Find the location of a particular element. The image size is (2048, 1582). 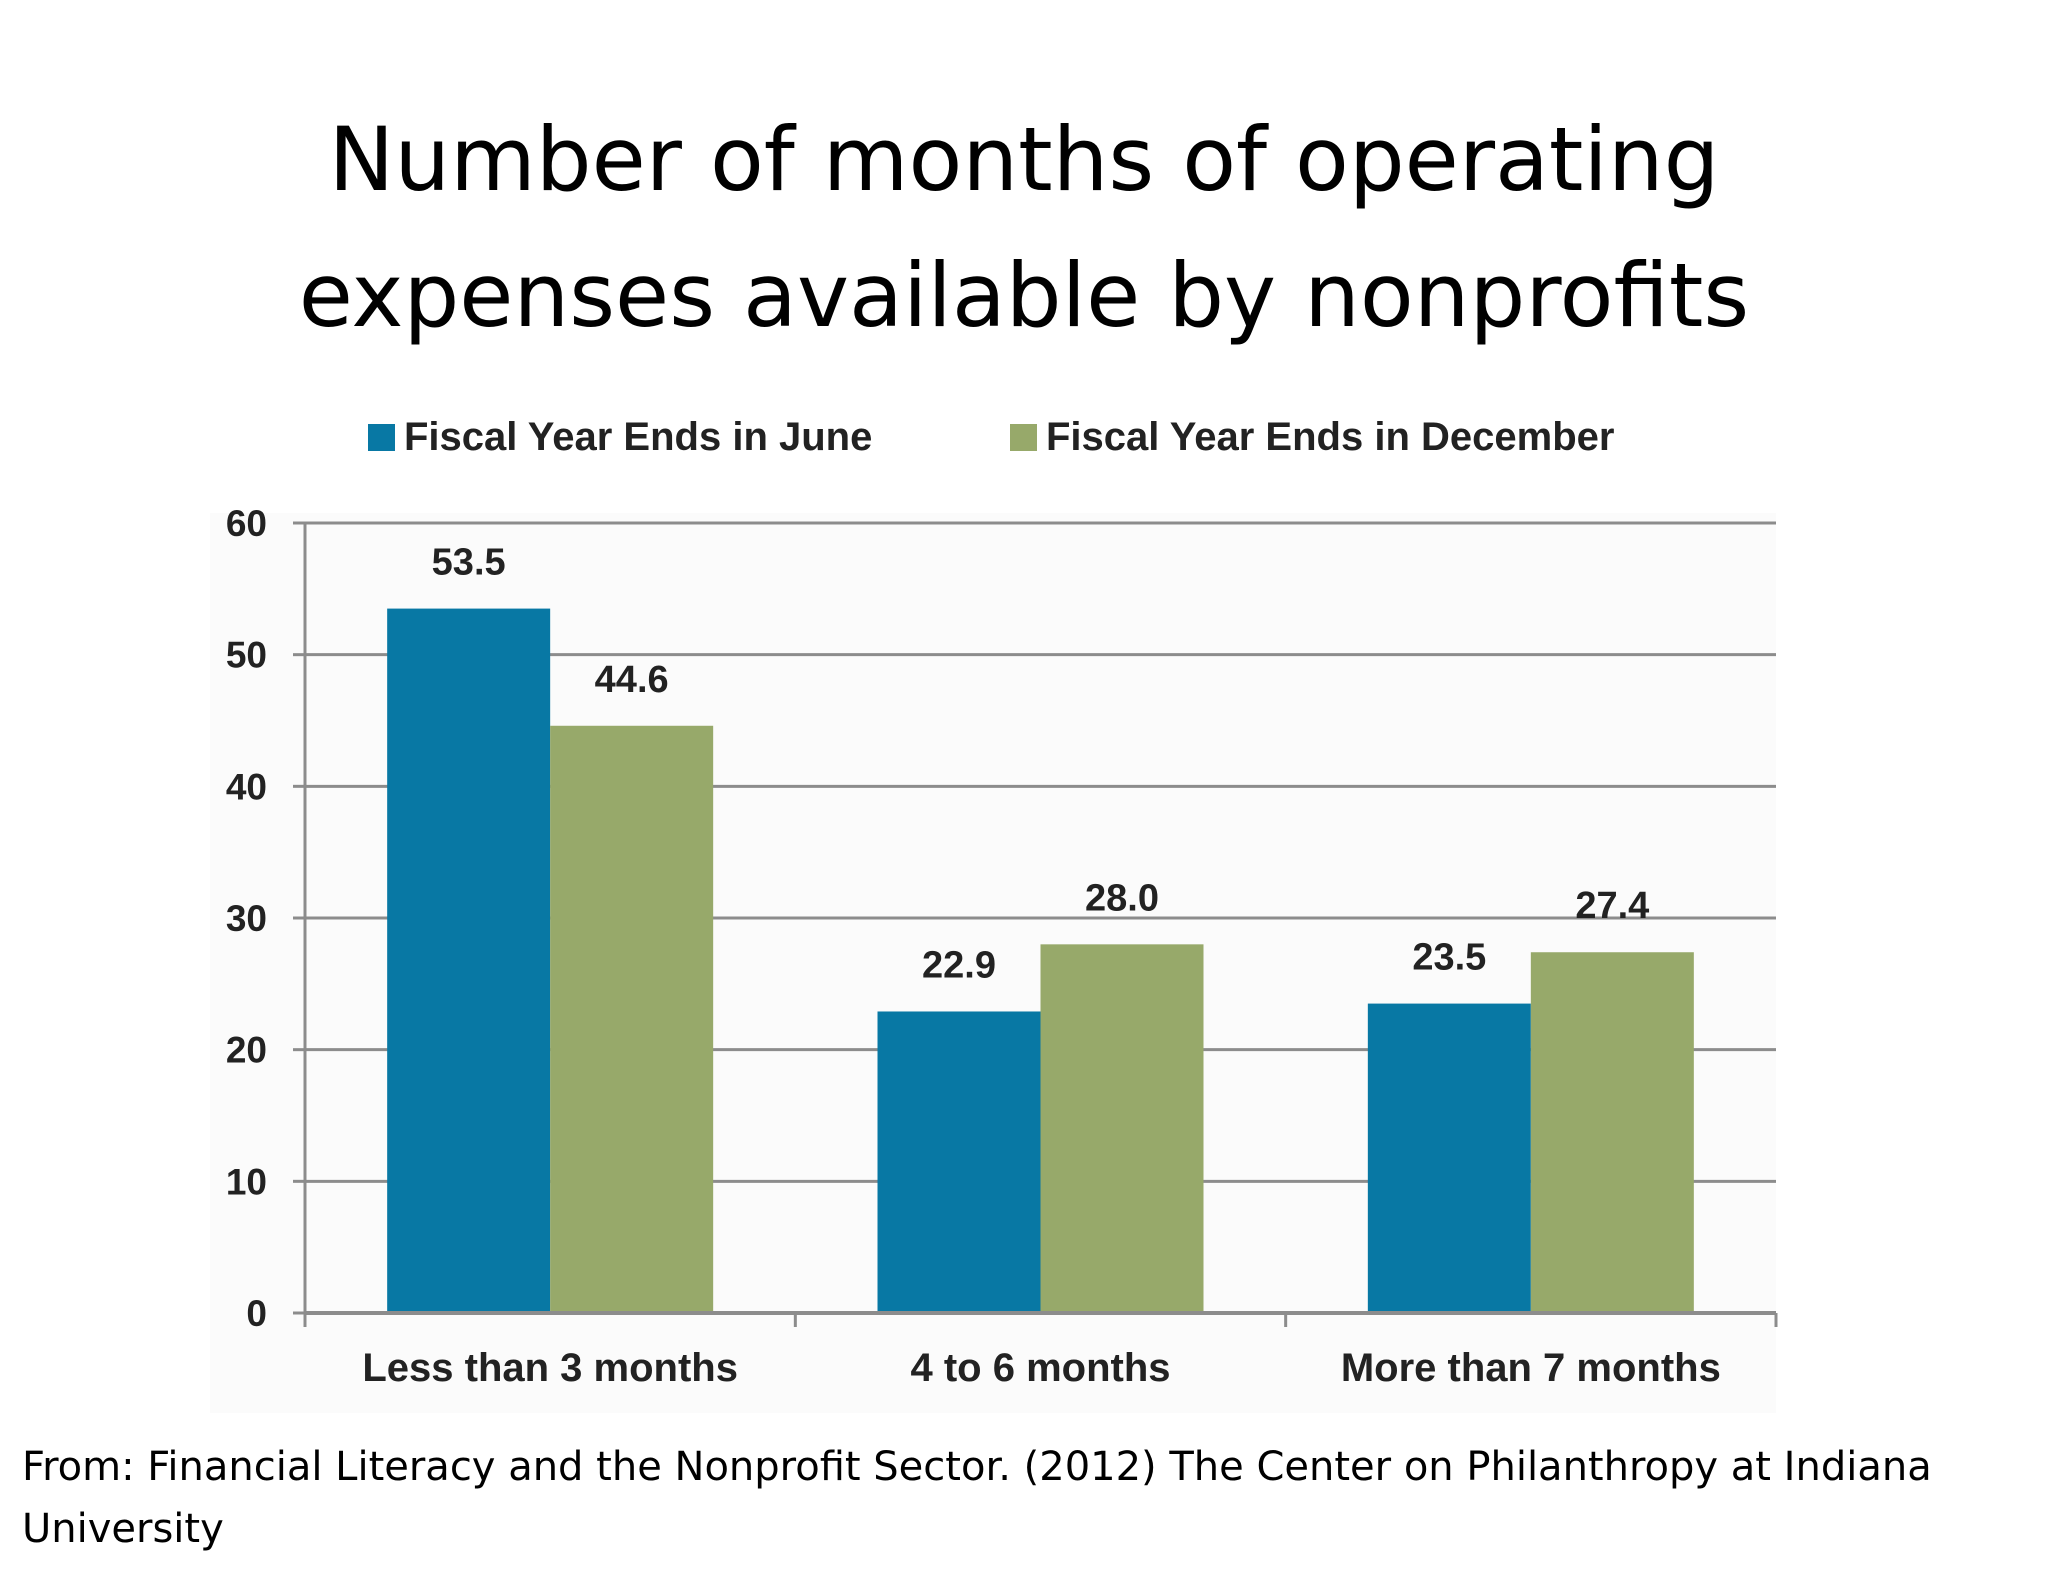

data-label-1-0: 22.9 is located at coordinates (959, 965).